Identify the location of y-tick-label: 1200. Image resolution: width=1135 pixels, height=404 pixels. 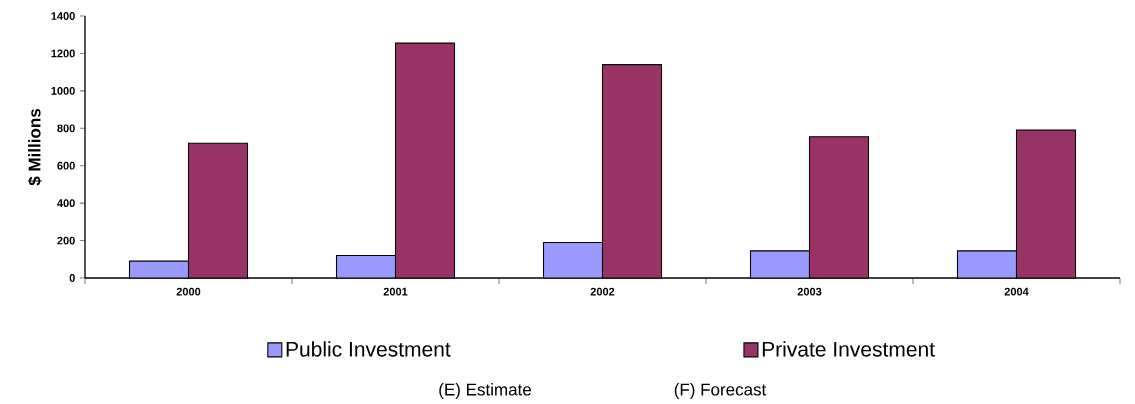
(63, 53).